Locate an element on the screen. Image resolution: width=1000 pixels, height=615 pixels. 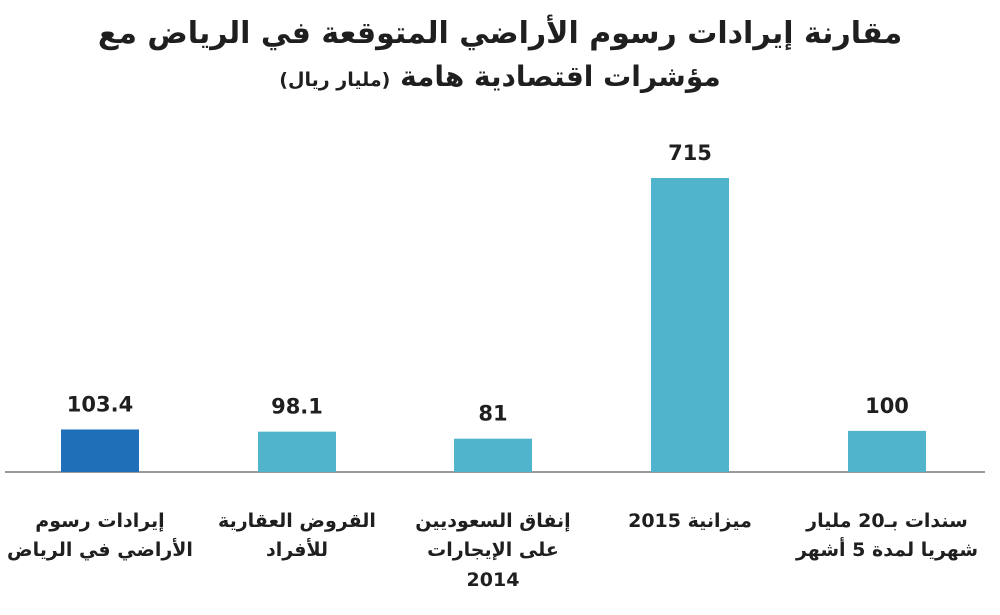
category-label-1: إيرادات رسوم الأراضي في الرياض is located at coordinates (100, 536).